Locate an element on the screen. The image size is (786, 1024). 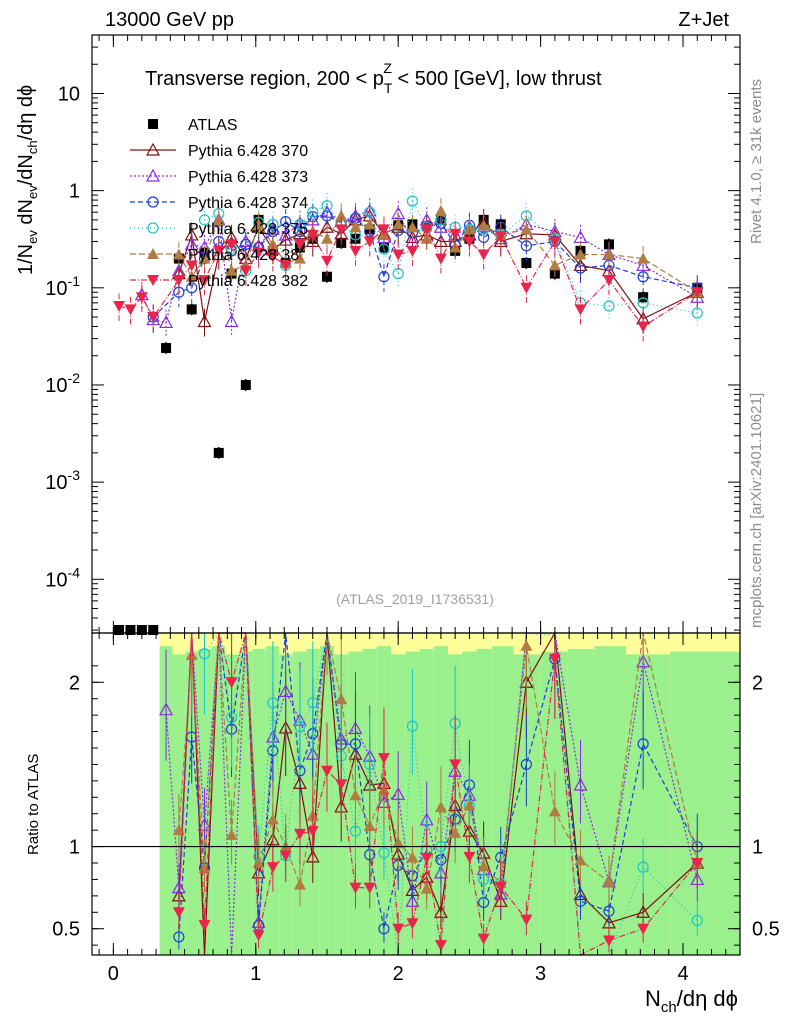
x-tick-label: 2 is located at coordinates (398, 974).